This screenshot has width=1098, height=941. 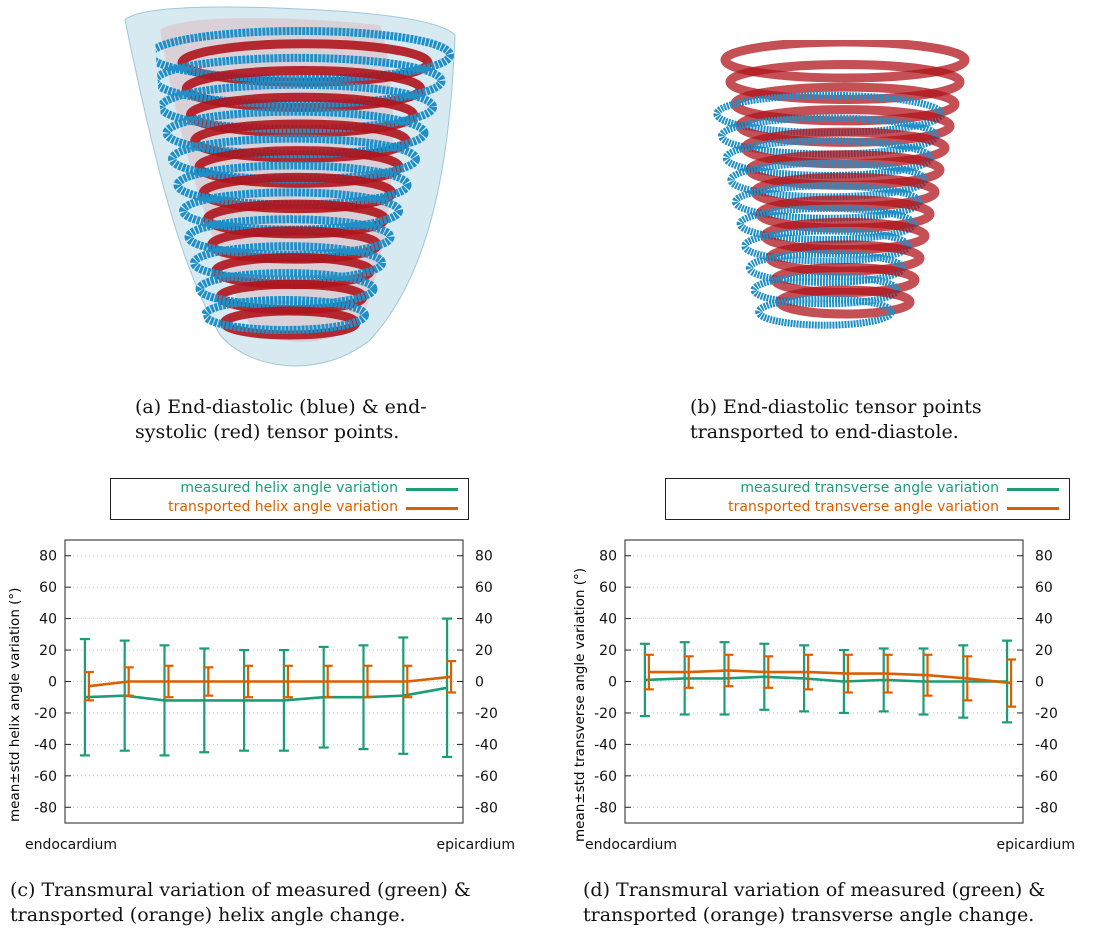 What do you see at coordinates (289, 507) in the screenshot?
I see `legend-item-transported: transported helix angle variation` at bounding box center [289, 507].